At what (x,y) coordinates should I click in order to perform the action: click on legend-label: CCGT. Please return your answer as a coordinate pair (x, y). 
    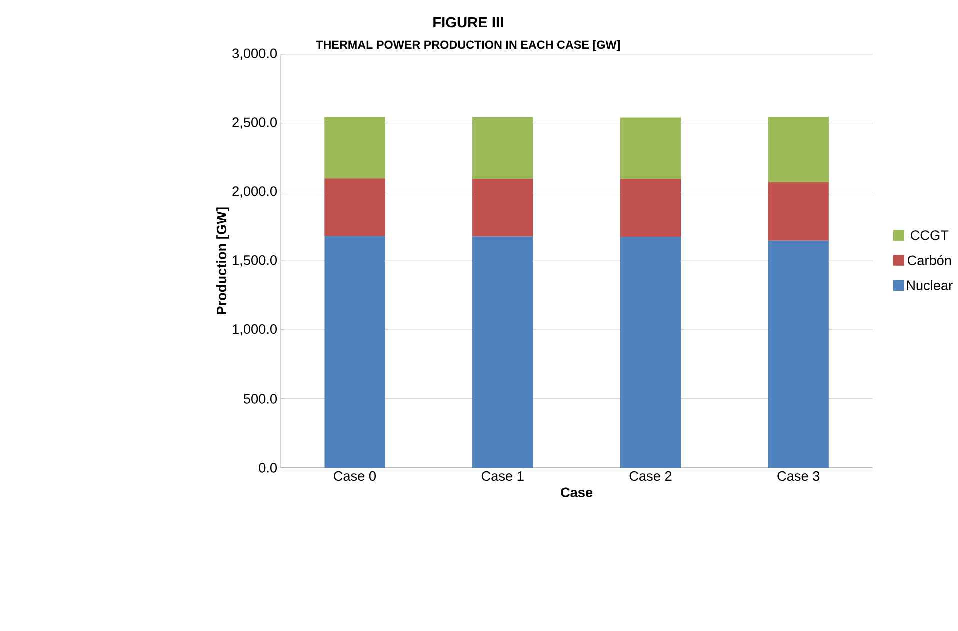
    Looking at the image, I should click on (930, 235).